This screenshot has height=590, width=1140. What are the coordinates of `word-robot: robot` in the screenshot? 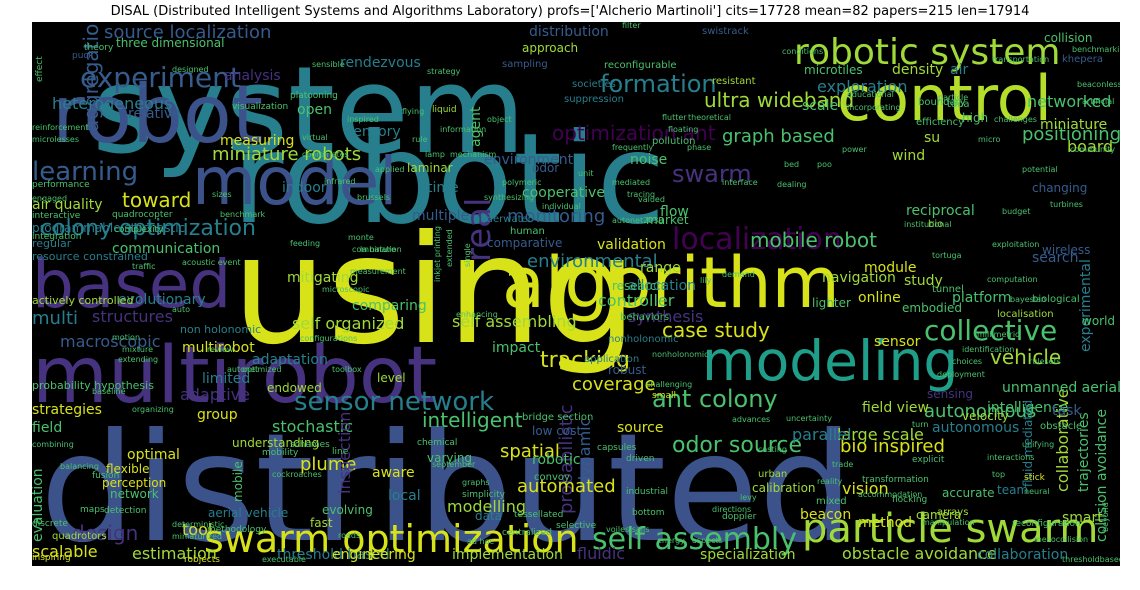 It's located at (157, 114).